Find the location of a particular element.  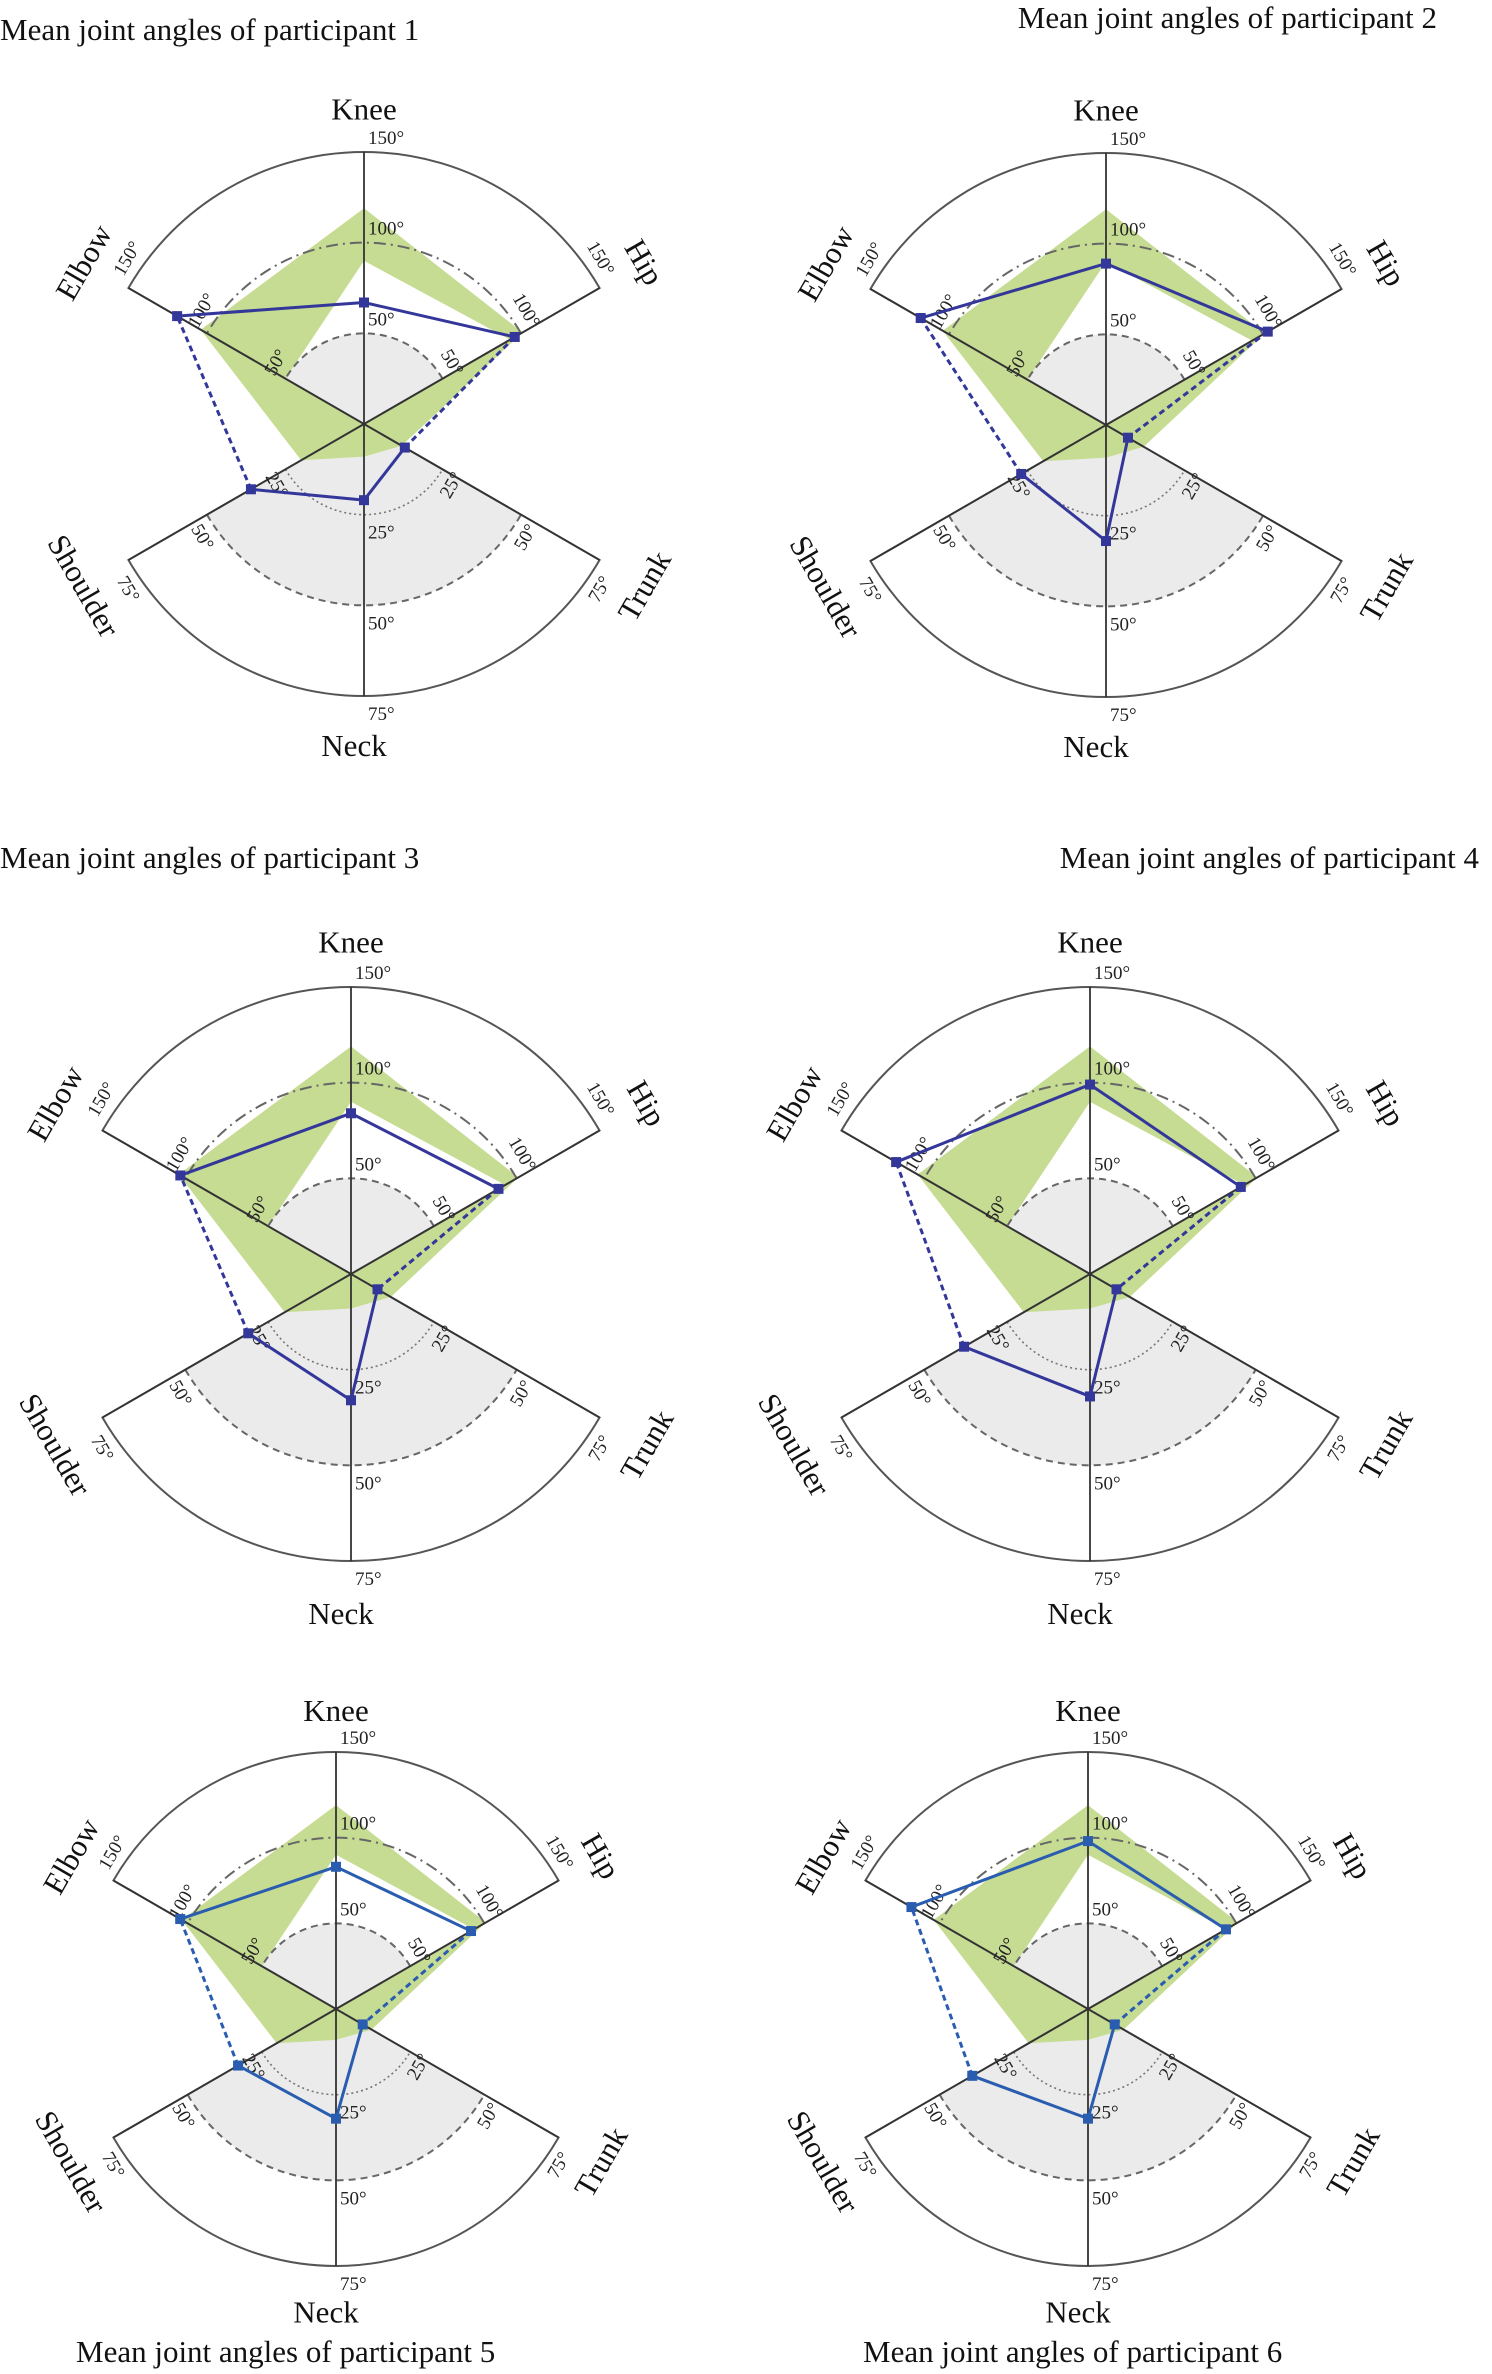

upper-sector-outline is located at coordinates (364, 288).